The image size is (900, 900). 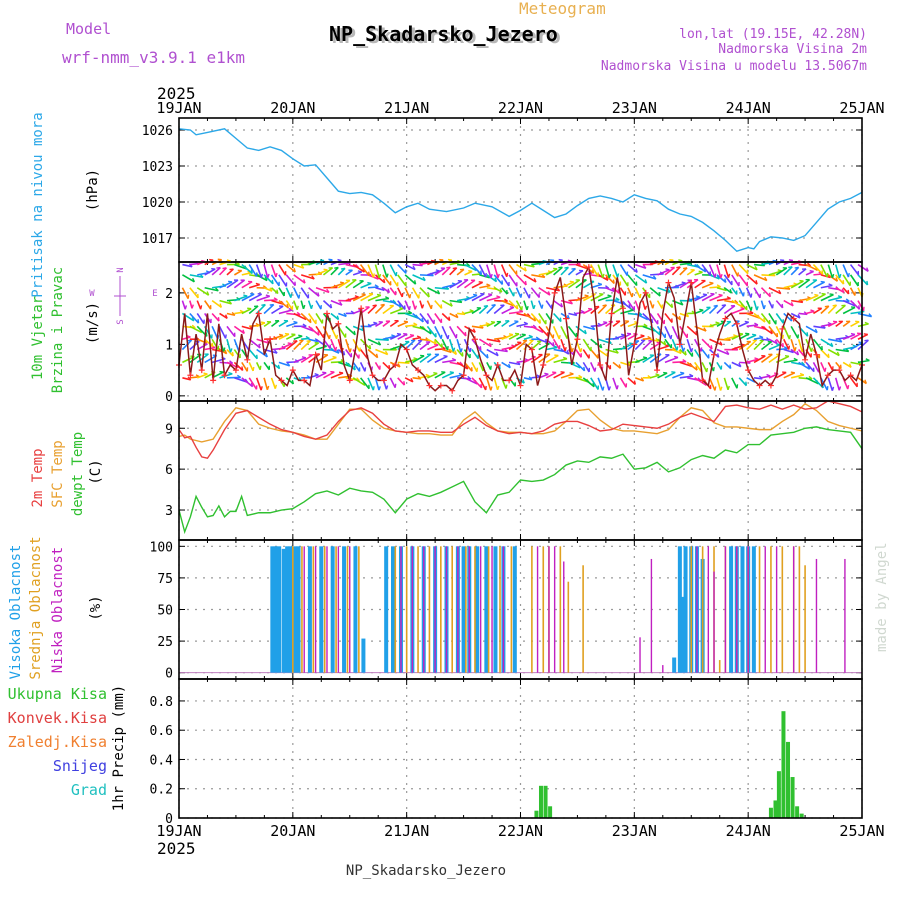 What do you see at coordinates (406, 831) in the screenshot?
I see `bottom-tick-label: 21JAN` at bounding box center [406, 831].